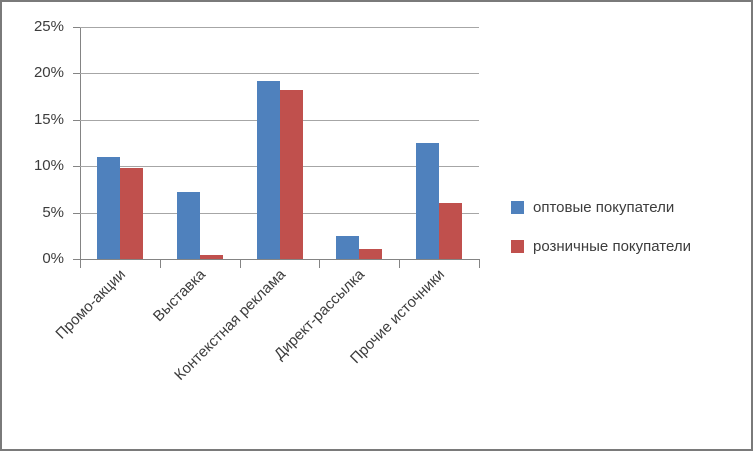  Describe the element at coordinates (230, 325) in the screenshot. I see `x-category-label: Контекстная реклама` at that location.